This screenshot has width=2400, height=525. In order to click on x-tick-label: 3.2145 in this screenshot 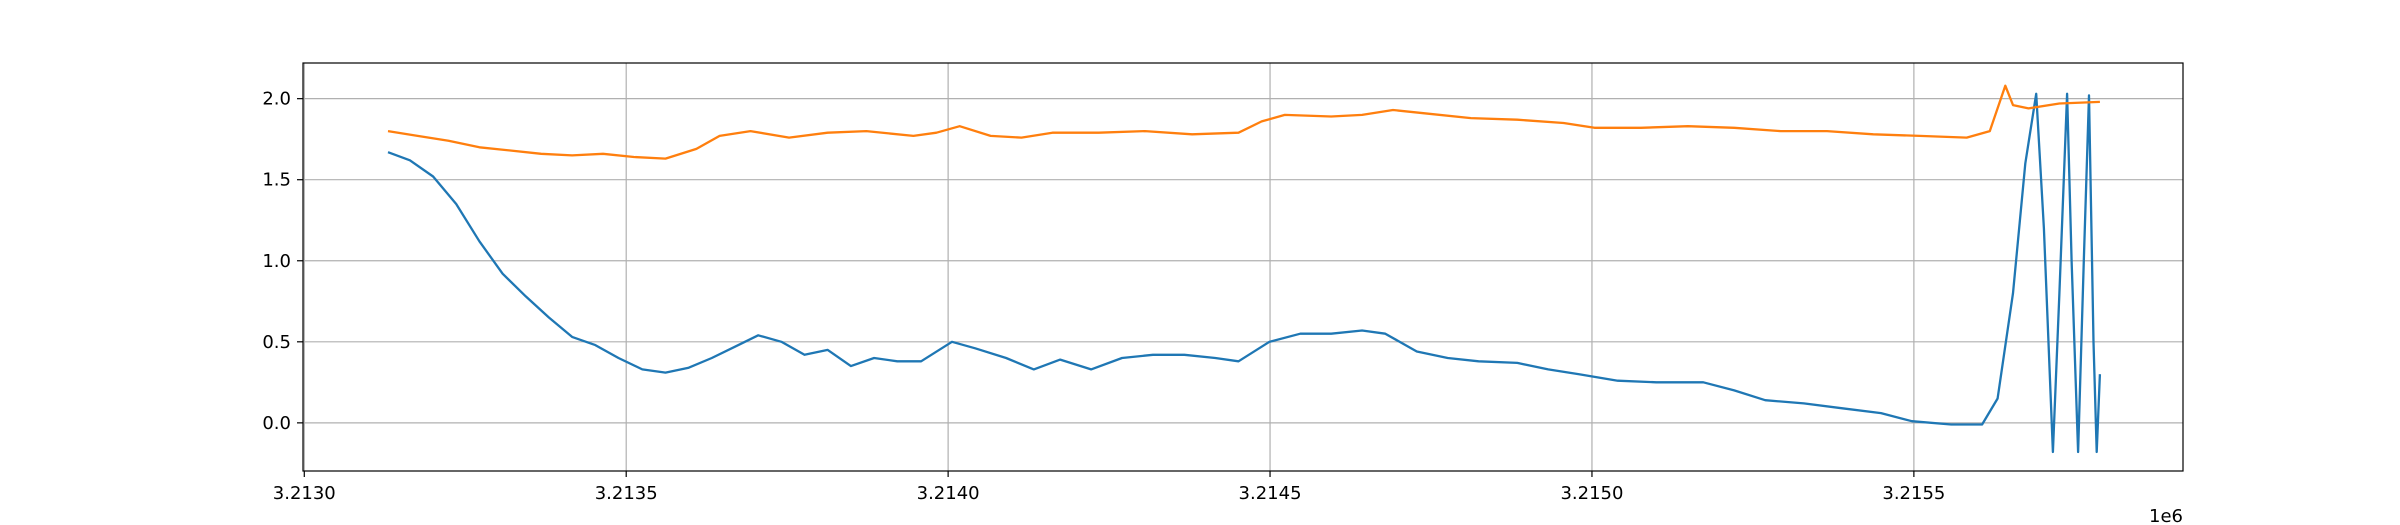, I will do `click(1270, 493)`.